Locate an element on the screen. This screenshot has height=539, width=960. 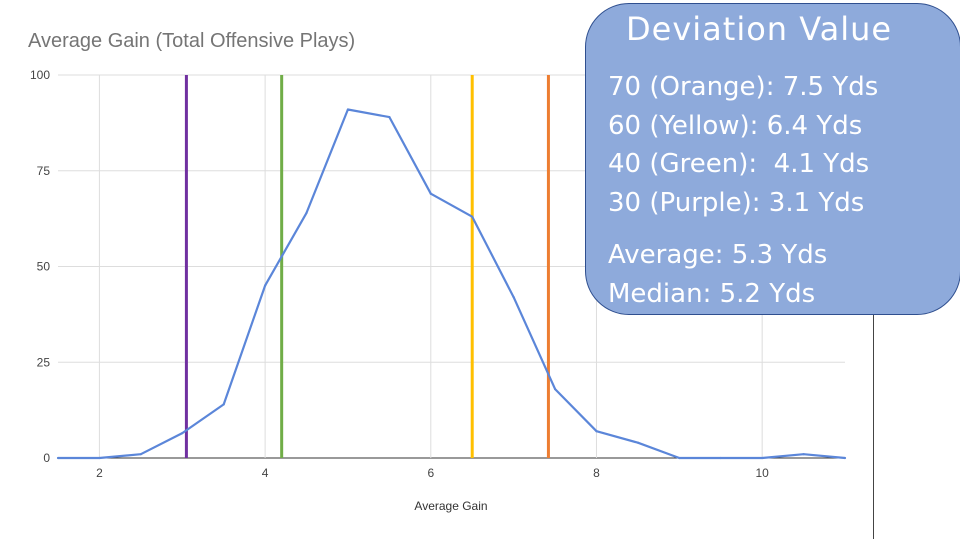
y-tick-label-25: 25 is located at coordinates (44, 362).